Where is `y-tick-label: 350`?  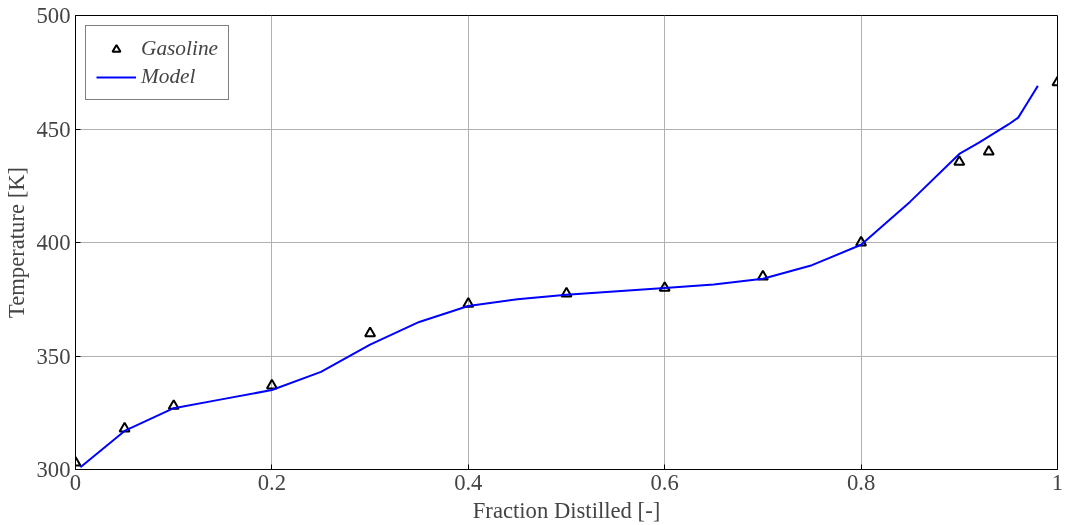 y-tick-label: 350 is located at coordinates (53, 356).